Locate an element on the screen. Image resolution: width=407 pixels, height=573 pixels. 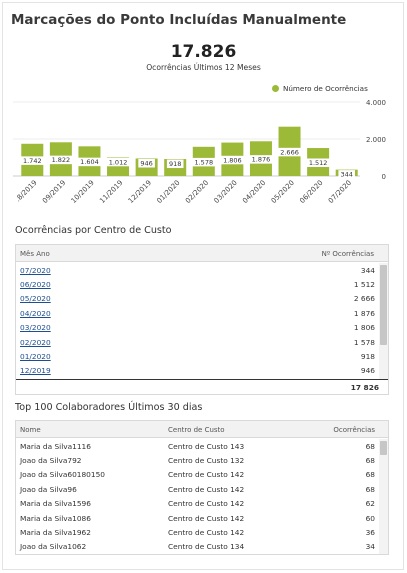
employee-name: Joao da Silva60180150 is located at coordinates (62, 475).